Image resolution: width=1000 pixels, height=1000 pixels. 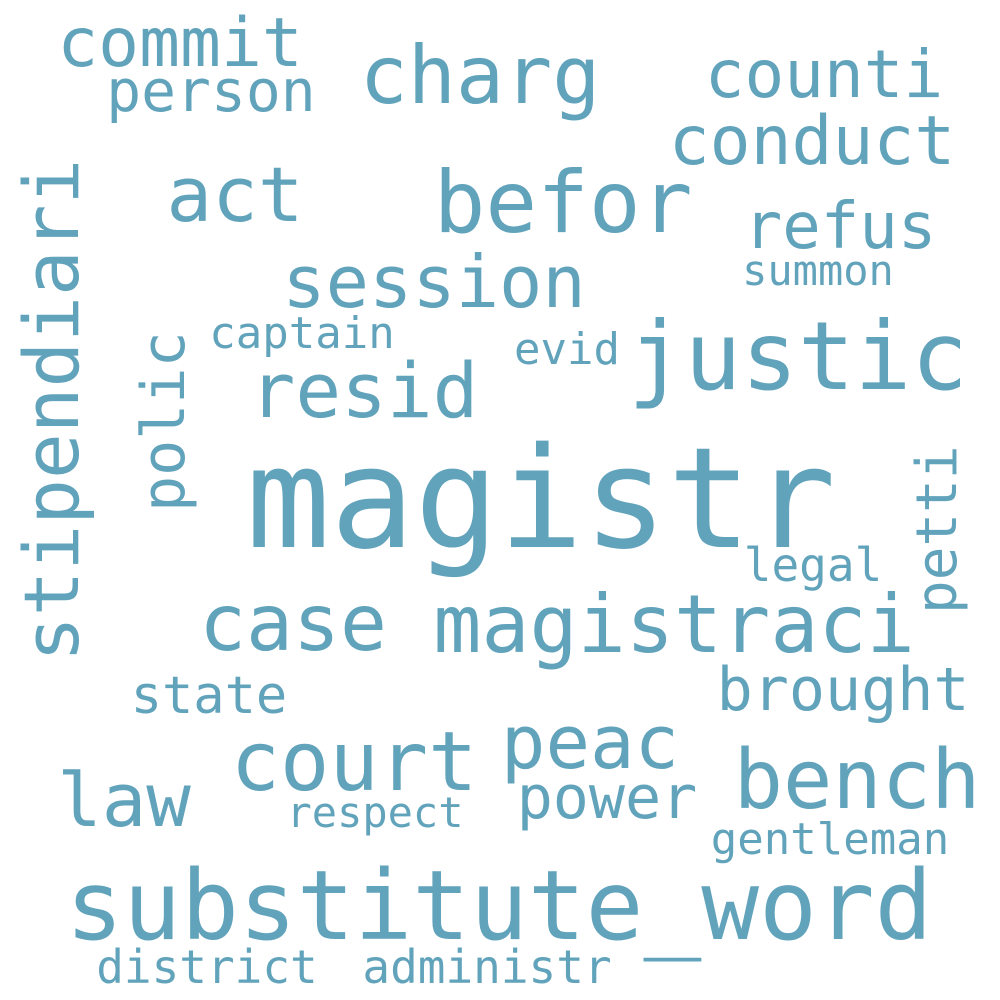 What do you see at coordinates (354, 762) in the screenshot?
I see `word-court: court` at bounding box center [354, 762].